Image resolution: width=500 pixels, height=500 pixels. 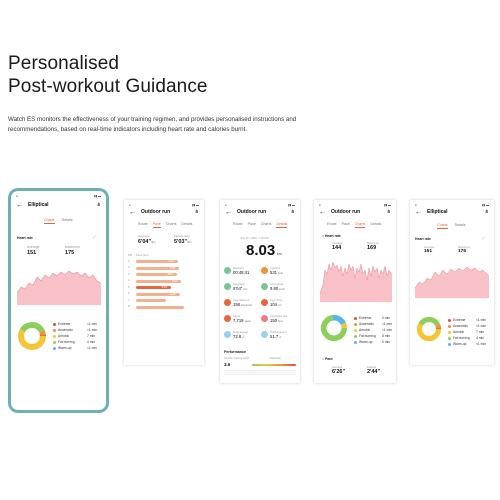 What do you see at coordinates (323, 359) in the screenshot?
I see `pace-icon: ●` at bounding box center [323, 359].